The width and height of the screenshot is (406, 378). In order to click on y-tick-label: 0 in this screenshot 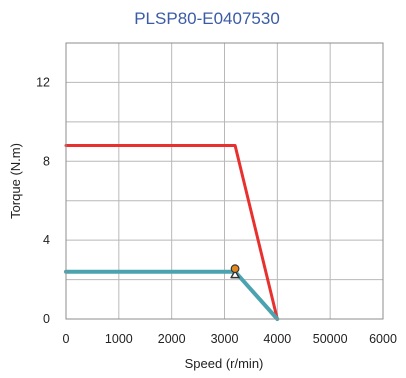, I will do `click(46, 319)`.